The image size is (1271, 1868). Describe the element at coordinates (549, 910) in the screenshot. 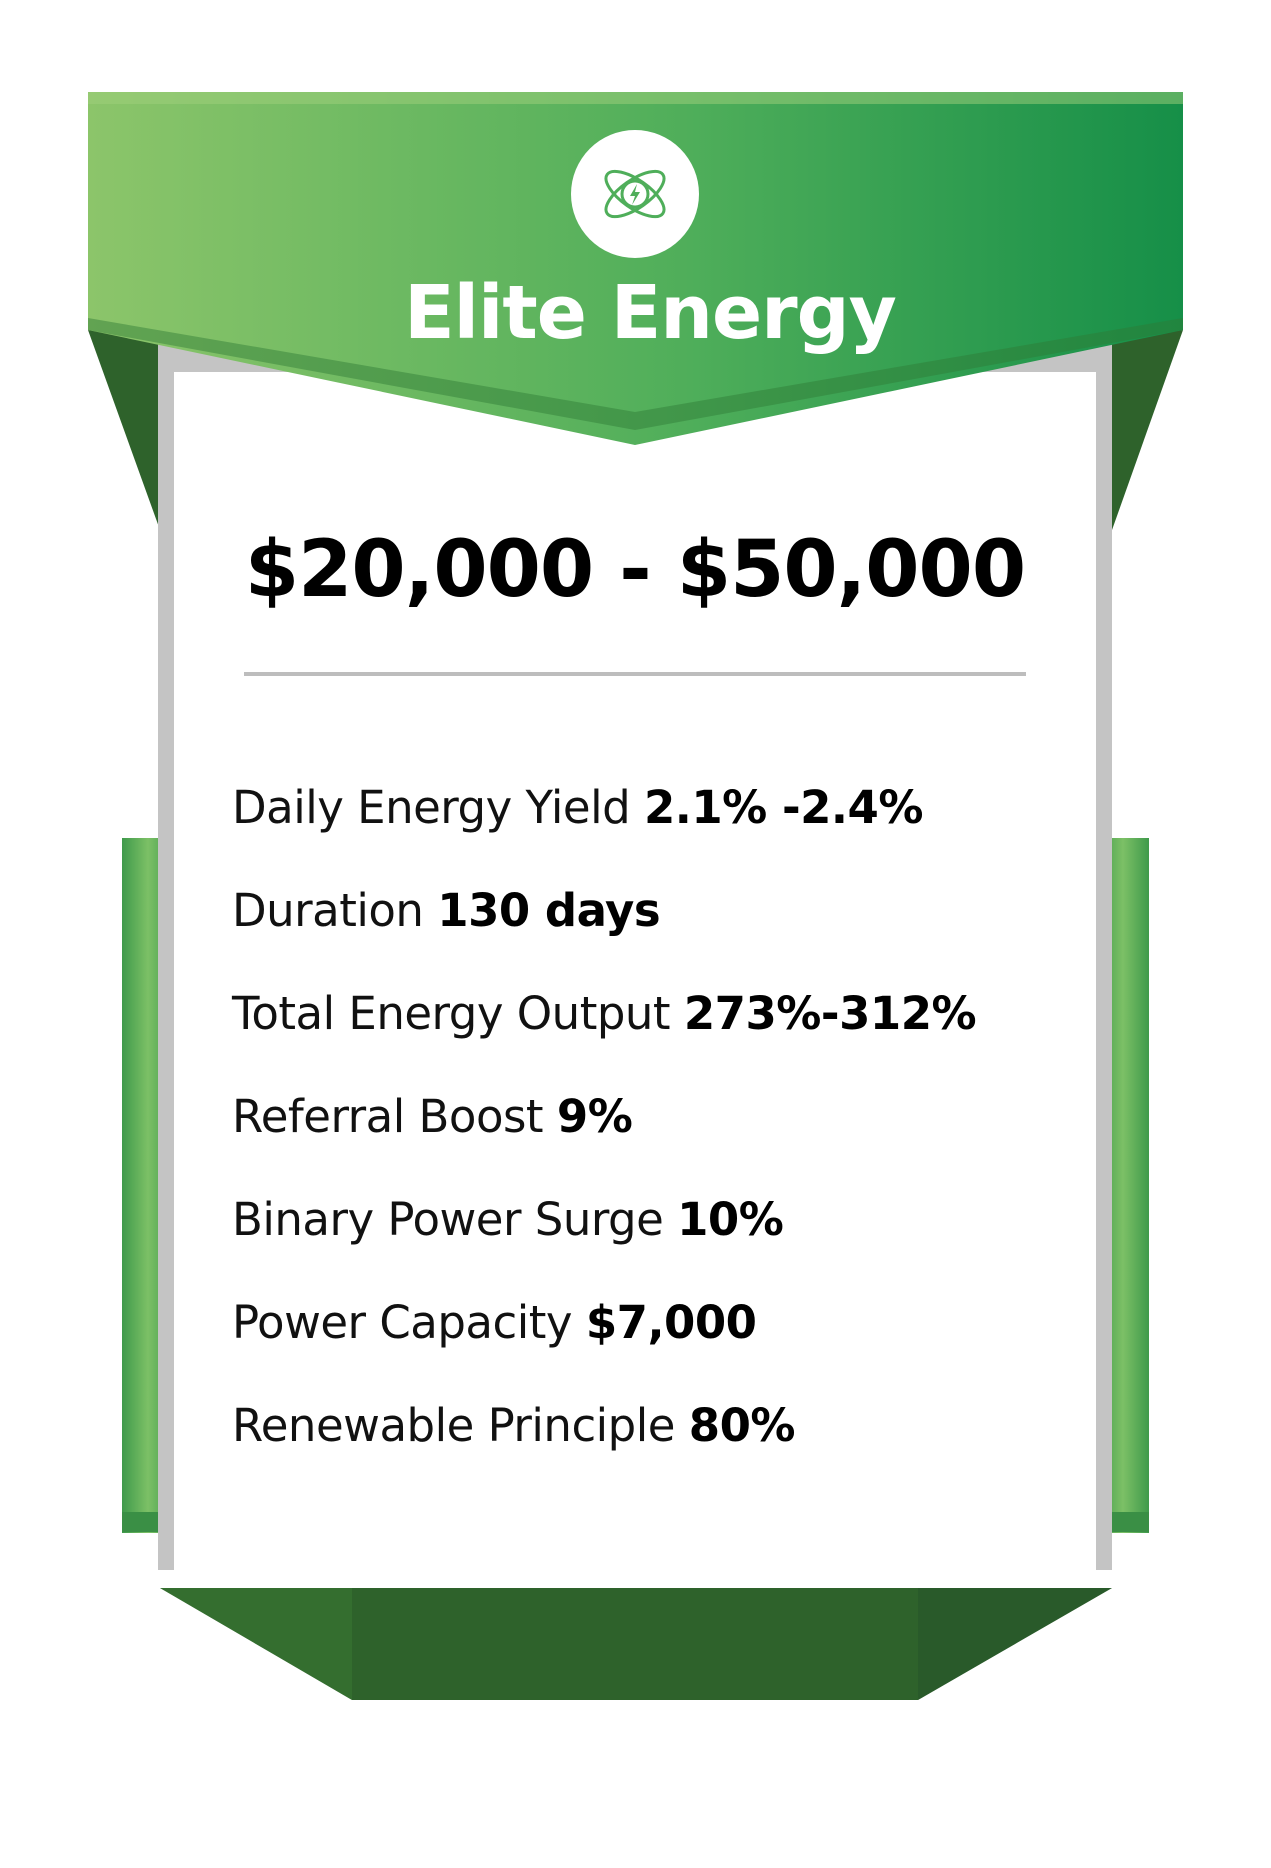

I see `feature-value: 130 days` at that location.